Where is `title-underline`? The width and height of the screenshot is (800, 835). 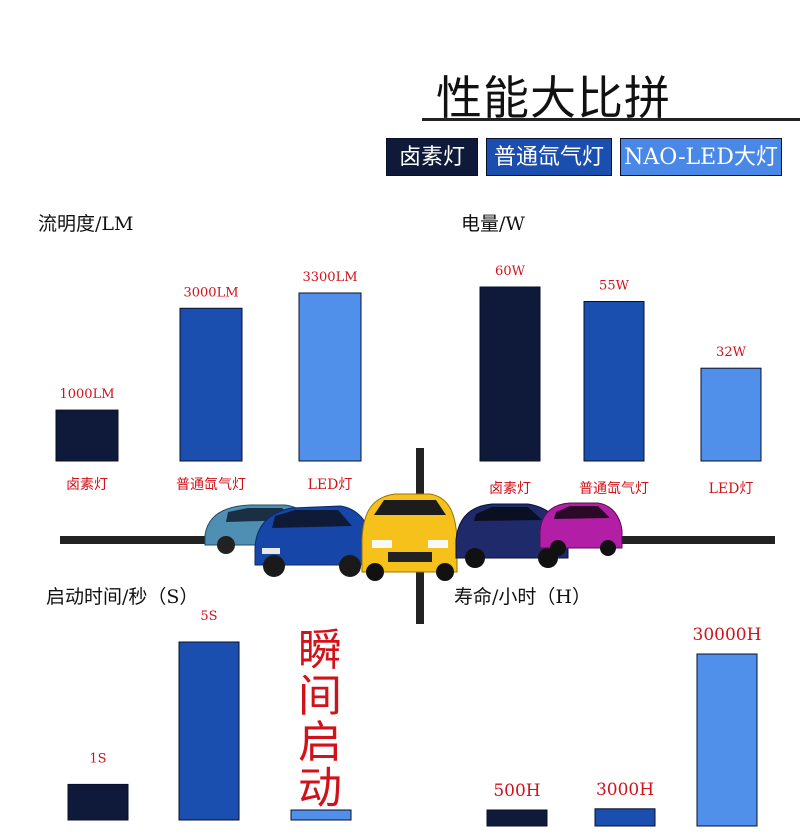 title-underline is located at coordinates (611, 119).